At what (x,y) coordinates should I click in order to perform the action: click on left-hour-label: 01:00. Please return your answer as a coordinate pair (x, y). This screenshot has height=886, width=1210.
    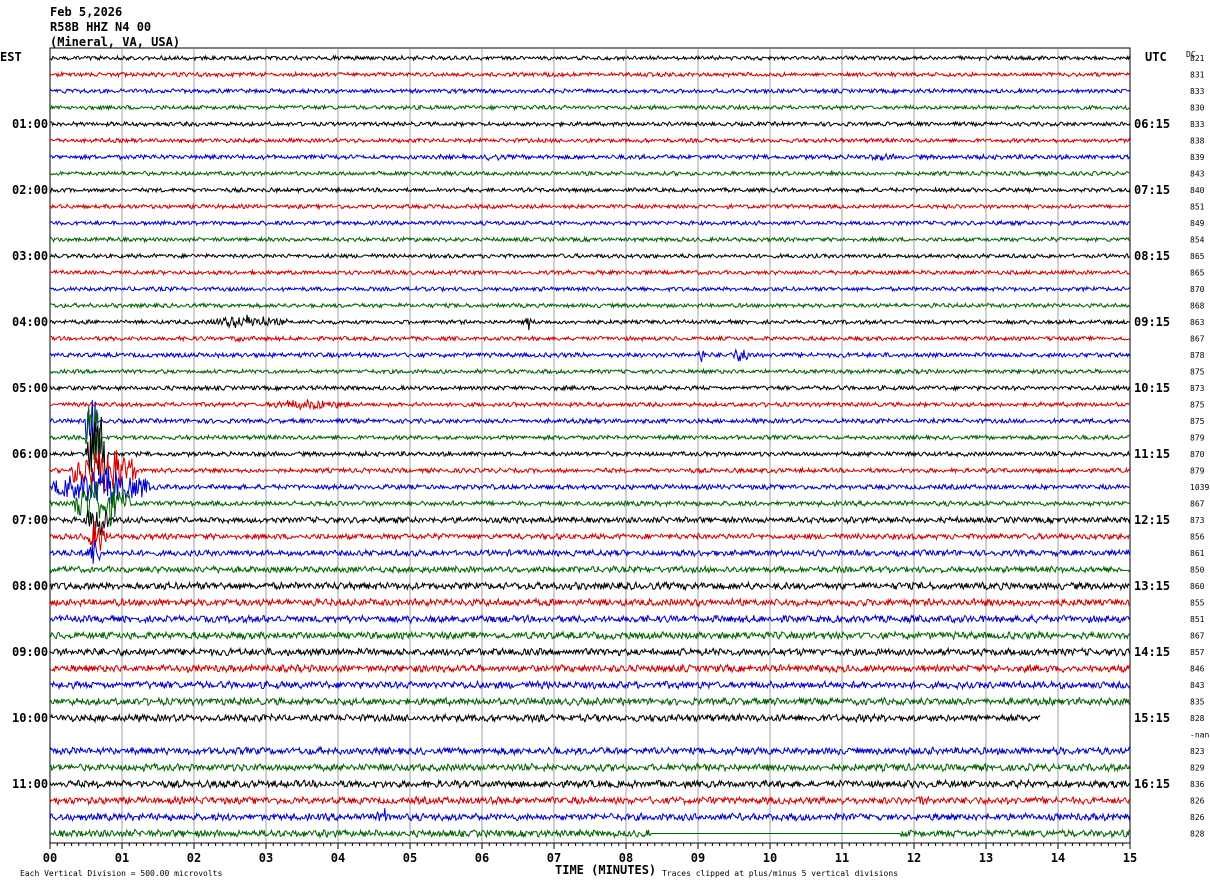
    Looking at the image, I should click on (30, 124).